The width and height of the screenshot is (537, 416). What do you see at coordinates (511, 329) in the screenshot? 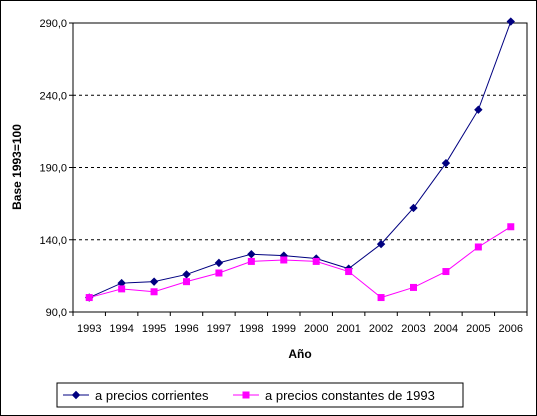
I see `x-tick-label: 2006` at bounding box center [511, 329].